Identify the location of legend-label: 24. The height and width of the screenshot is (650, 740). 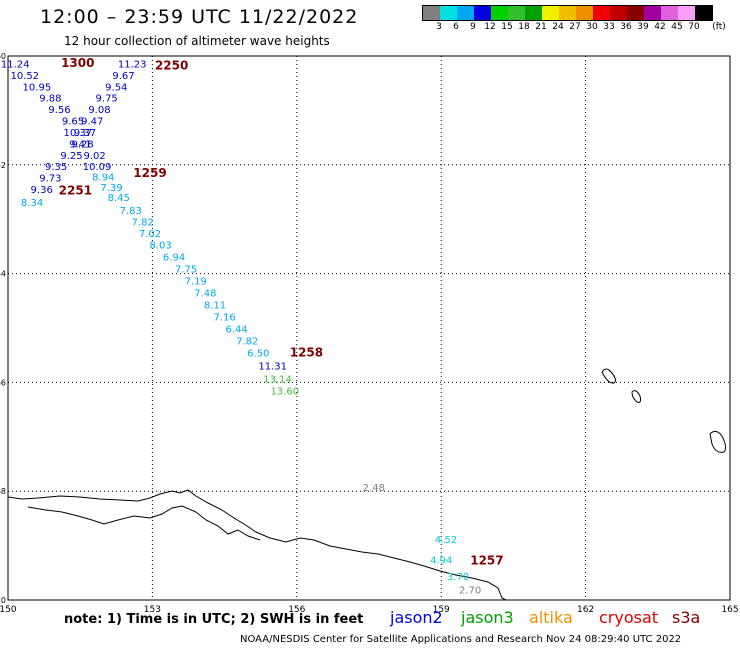
(558, 27).